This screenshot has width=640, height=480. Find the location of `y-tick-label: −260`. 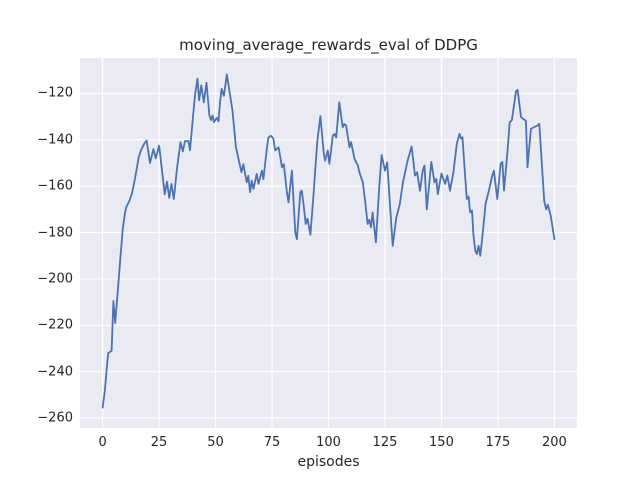

y-tick-label: −260 is located at coordinates (55, 418).